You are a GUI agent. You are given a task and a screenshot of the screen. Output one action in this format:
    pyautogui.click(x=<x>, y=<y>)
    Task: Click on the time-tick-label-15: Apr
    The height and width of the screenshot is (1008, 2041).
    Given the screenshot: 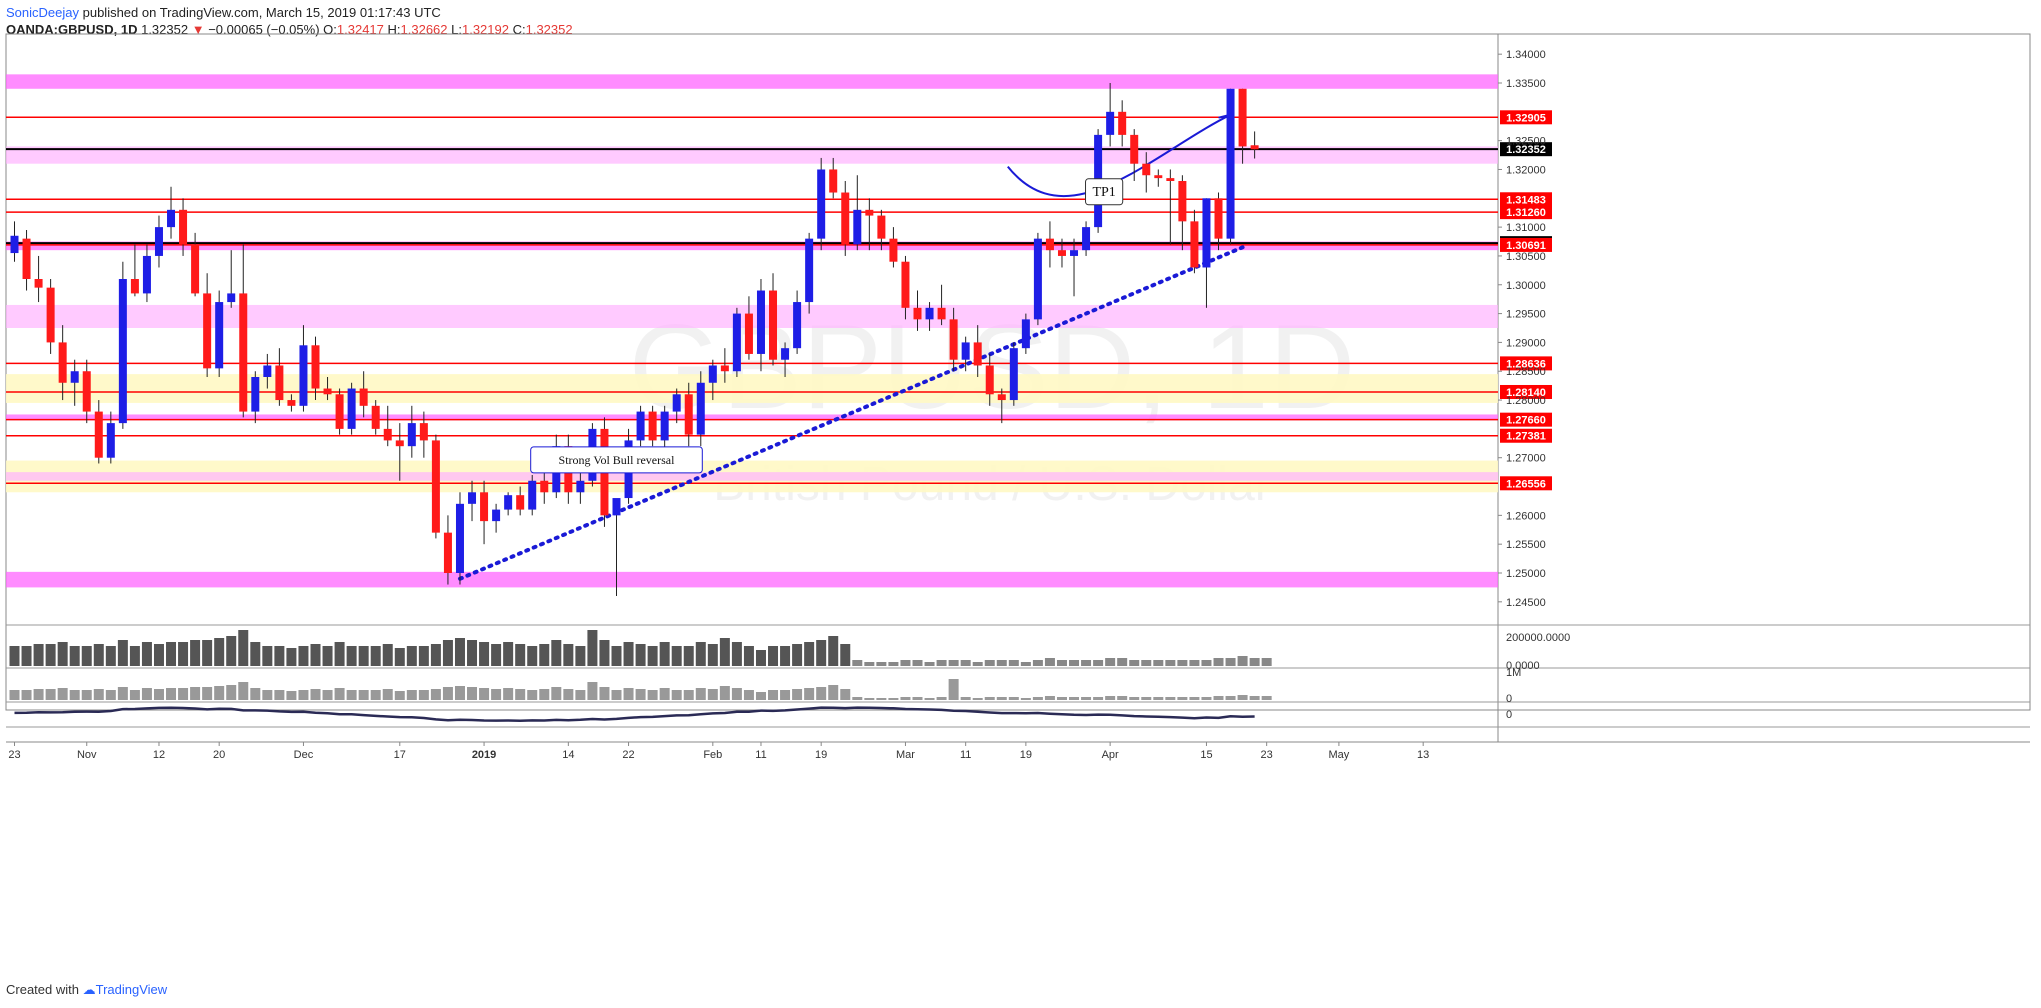 What is the action you would take?
    pyautogui.click(x=1110, y=755)
    